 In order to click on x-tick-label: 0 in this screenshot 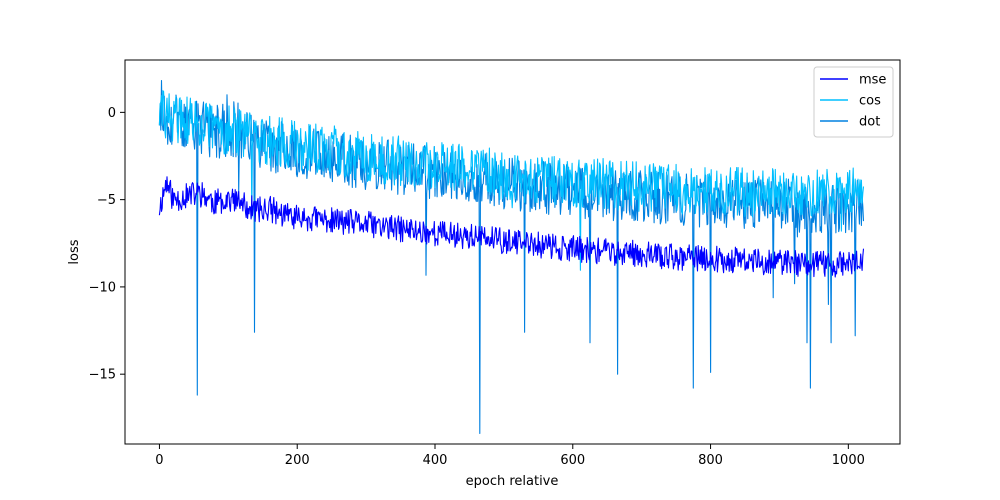, I will do `click(159, 460)`.